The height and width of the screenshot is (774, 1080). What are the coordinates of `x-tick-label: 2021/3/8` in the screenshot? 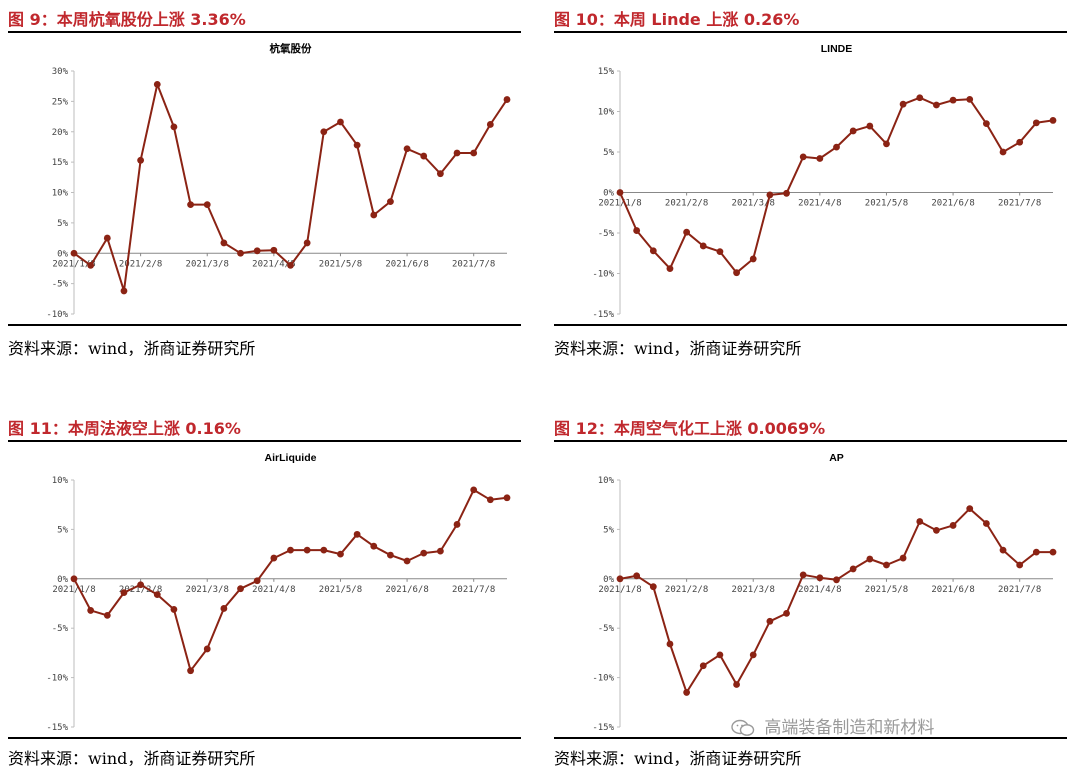 It's located at (207, 264).